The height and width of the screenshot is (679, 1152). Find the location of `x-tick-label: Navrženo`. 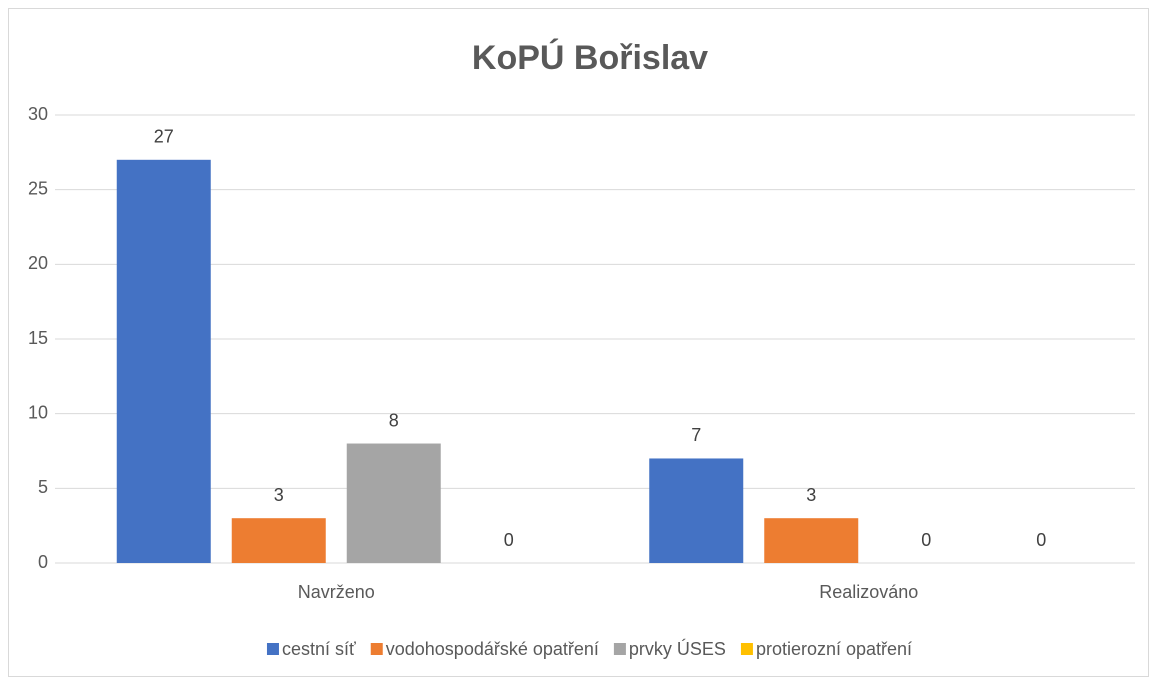

x-tick-label: Navrženo is located at coordinates (336, 592).